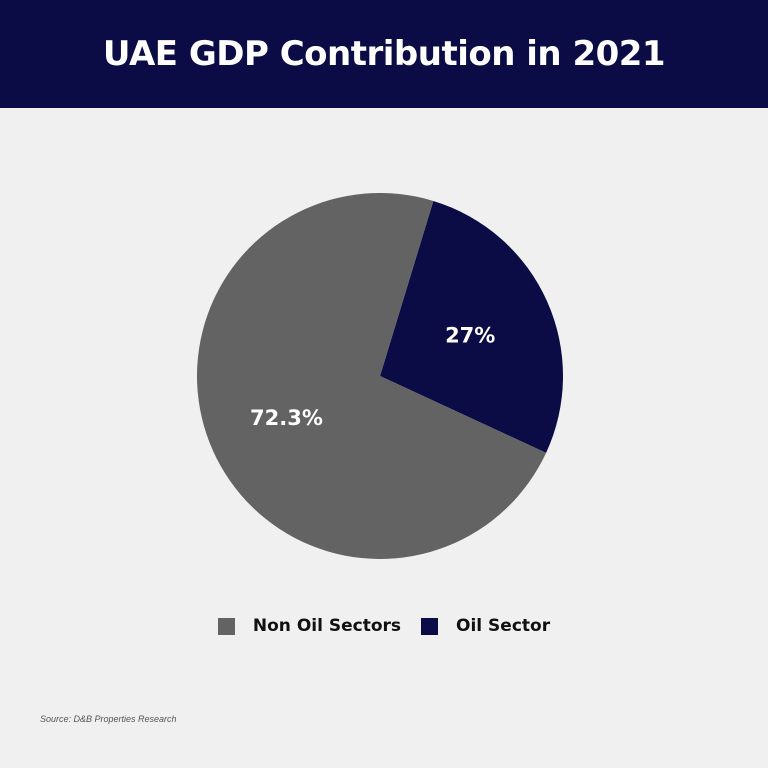 The height and width of the screenshot is (768, 768). I want to click on pie-slice-oil, so click(471, 326).